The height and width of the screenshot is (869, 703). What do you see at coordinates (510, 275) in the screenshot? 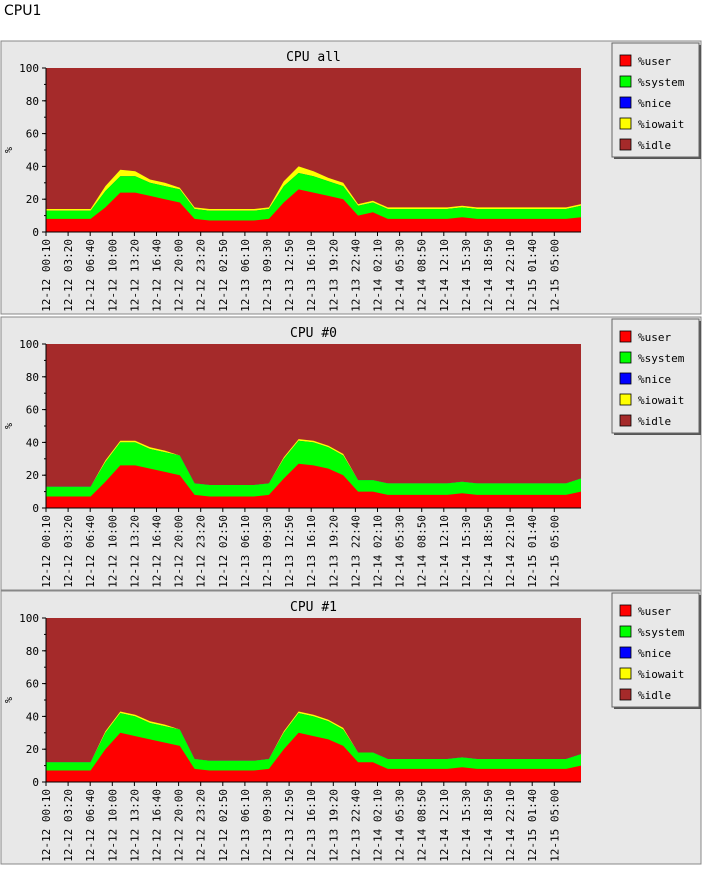
I see `x-tick-label: 12-14 22:10` at bounding box center [510, 275].